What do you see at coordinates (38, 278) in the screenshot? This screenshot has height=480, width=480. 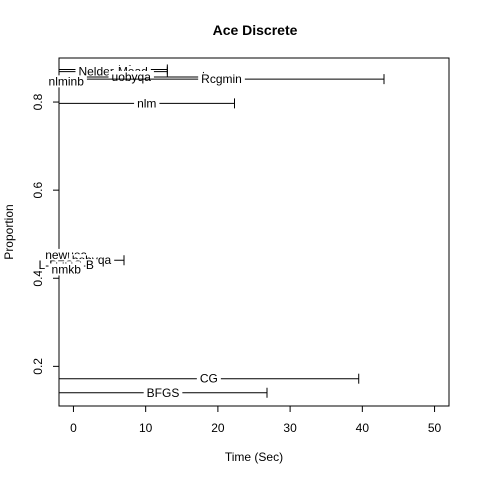 I see `y-tick-label: 0.4` at bounding box center [38, 278].